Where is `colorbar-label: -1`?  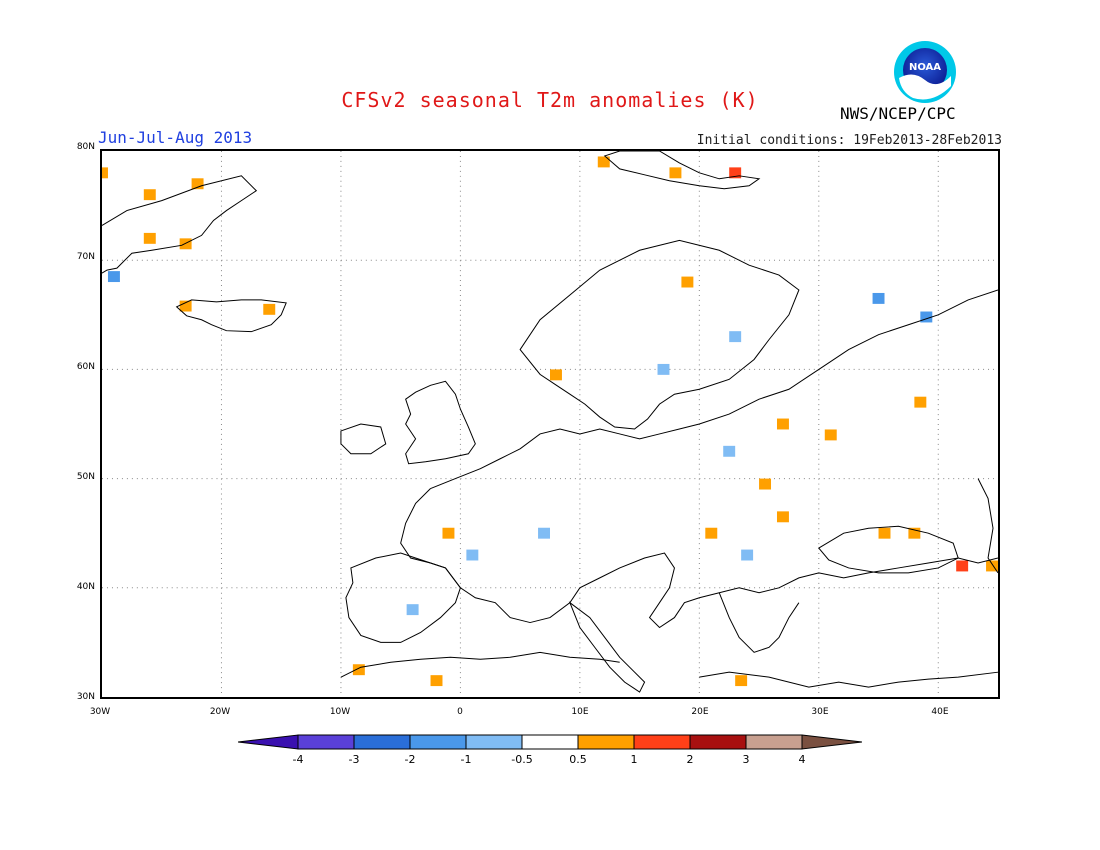
colorbar-label: -1 is located at coordinates (466, 759).